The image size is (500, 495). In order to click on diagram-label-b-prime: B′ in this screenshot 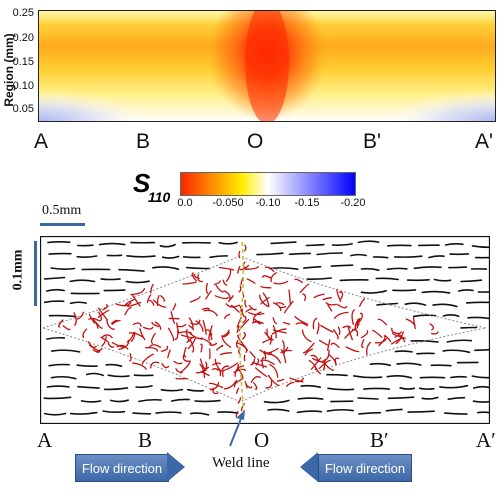, I will do `click(379, 440)`.